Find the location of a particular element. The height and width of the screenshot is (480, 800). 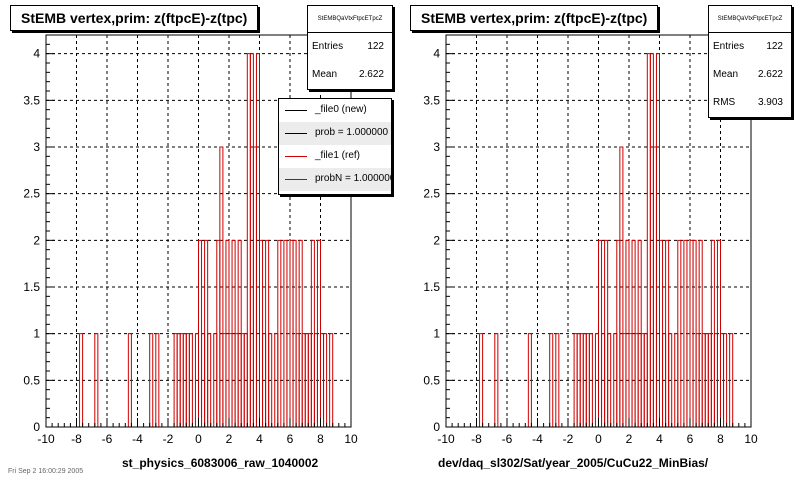

right-x-tick-label-1: -8 is located at coordinates (476, 439).